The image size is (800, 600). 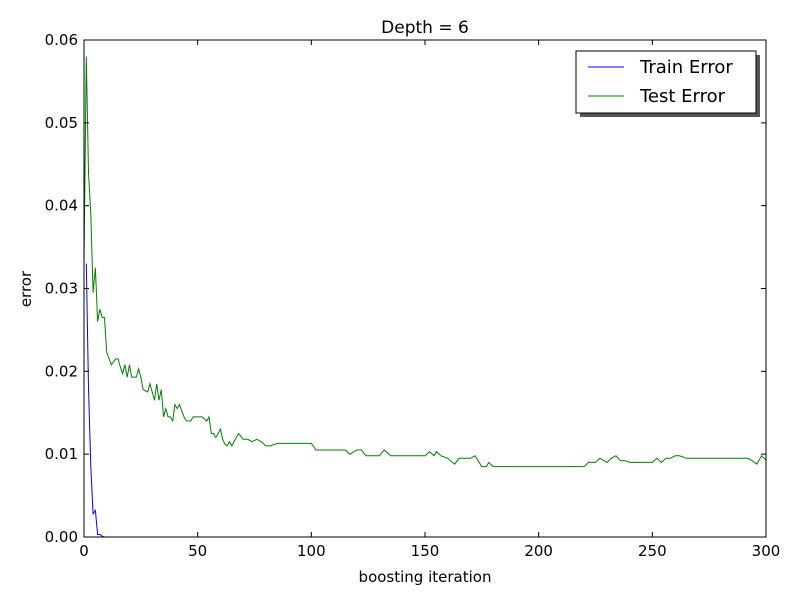 I want to click on x-tick-label: 200, so click(x=538, y=551).